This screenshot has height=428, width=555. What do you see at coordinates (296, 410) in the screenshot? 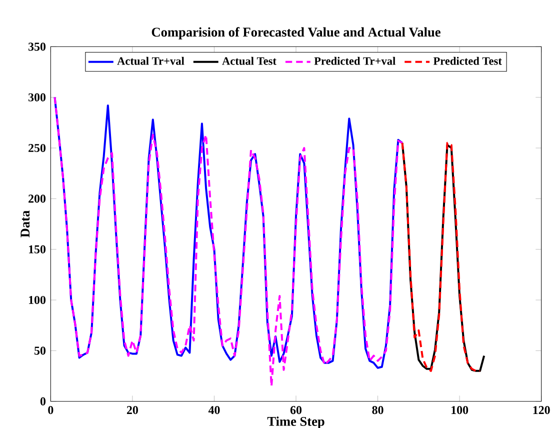
I see `x-tick-label: 60` at bounding box center [296, 410].